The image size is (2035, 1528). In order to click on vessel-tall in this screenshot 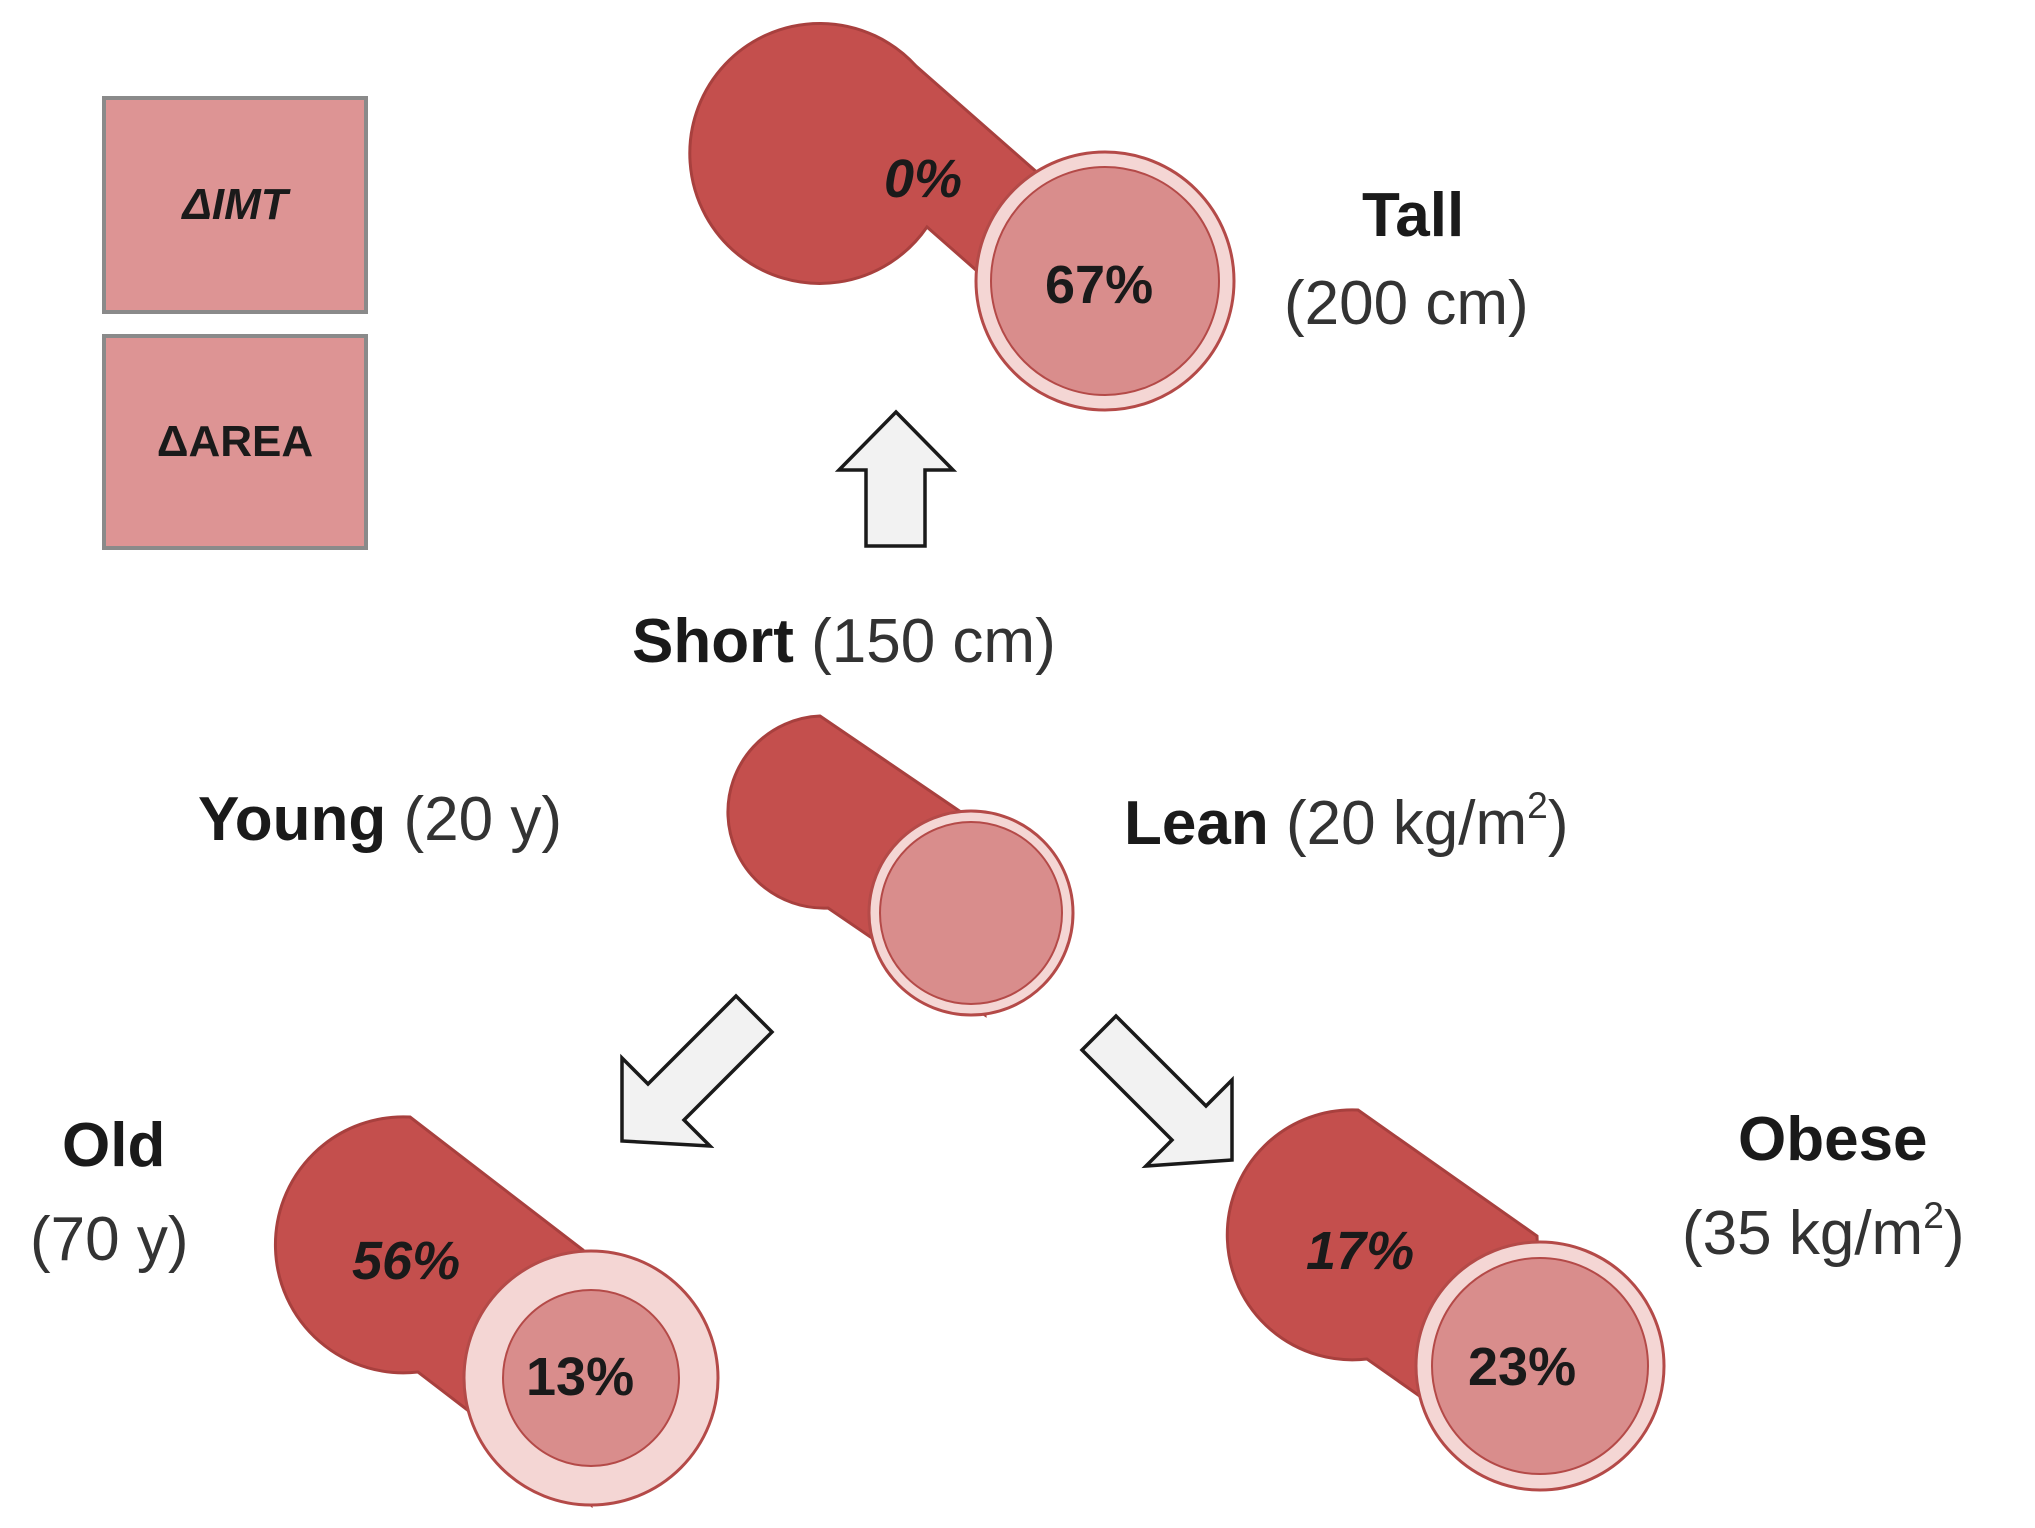, I will do `click(962, 217)`.